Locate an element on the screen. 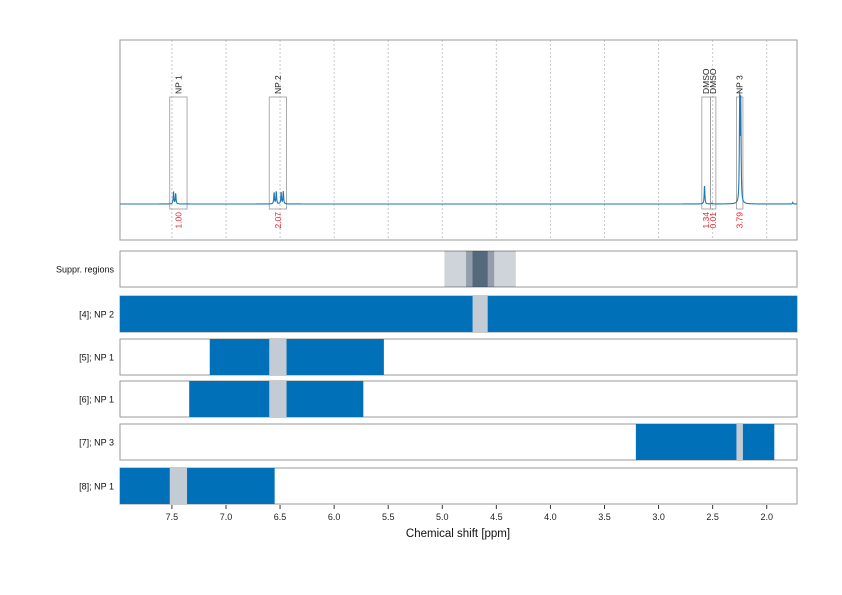  row-label: [4]; NP 2 is located at coordinates (96, 315).